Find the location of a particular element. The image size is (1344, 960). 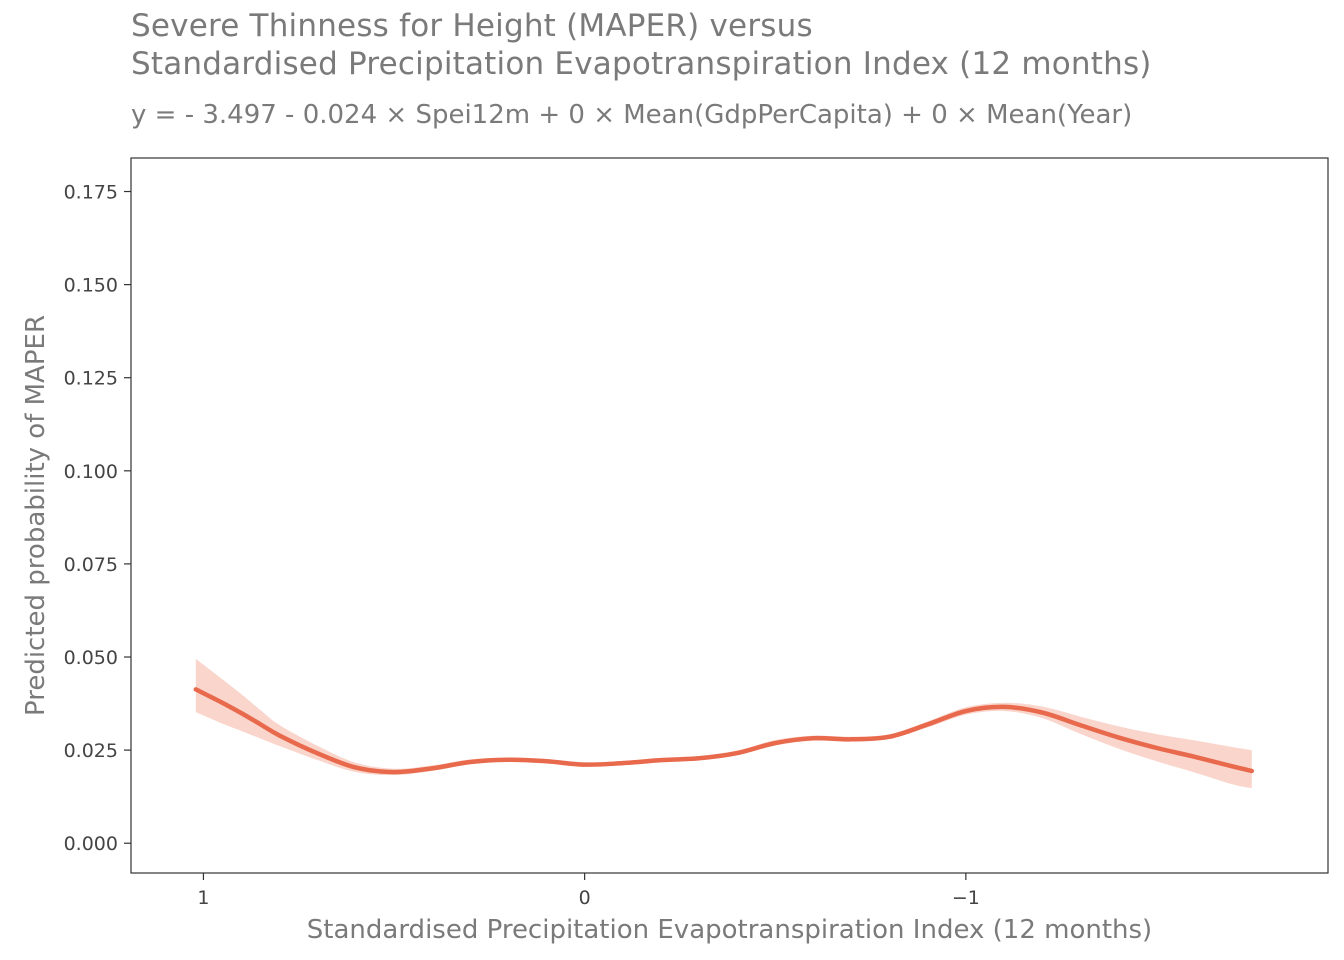

x-axis: 1 0 −1 is located at coordinates (588, 891).